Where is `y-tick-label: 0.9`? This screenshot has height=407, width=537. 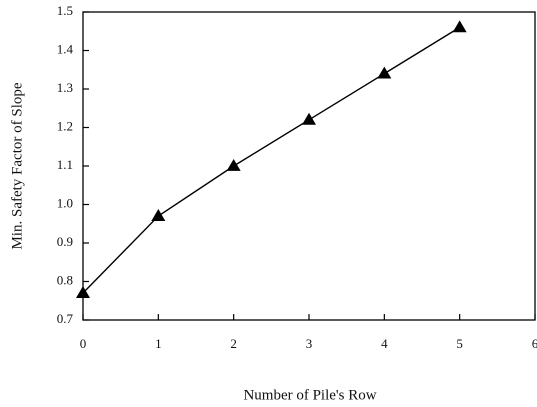 y-tick-label: 0.9 is located at coordinates (65, 241).